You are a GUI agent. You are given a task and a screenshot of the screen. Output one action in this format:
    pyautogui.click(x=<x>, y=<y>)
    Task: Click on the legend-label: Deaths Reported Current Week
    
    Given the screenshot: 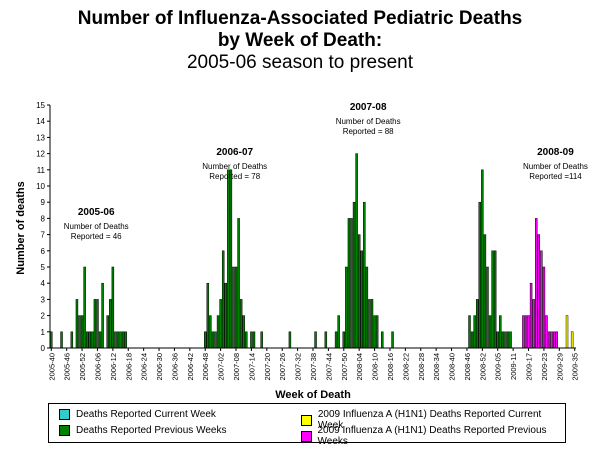 What is the action you would take?
    pyautogui.click(x=146, y=414)
    